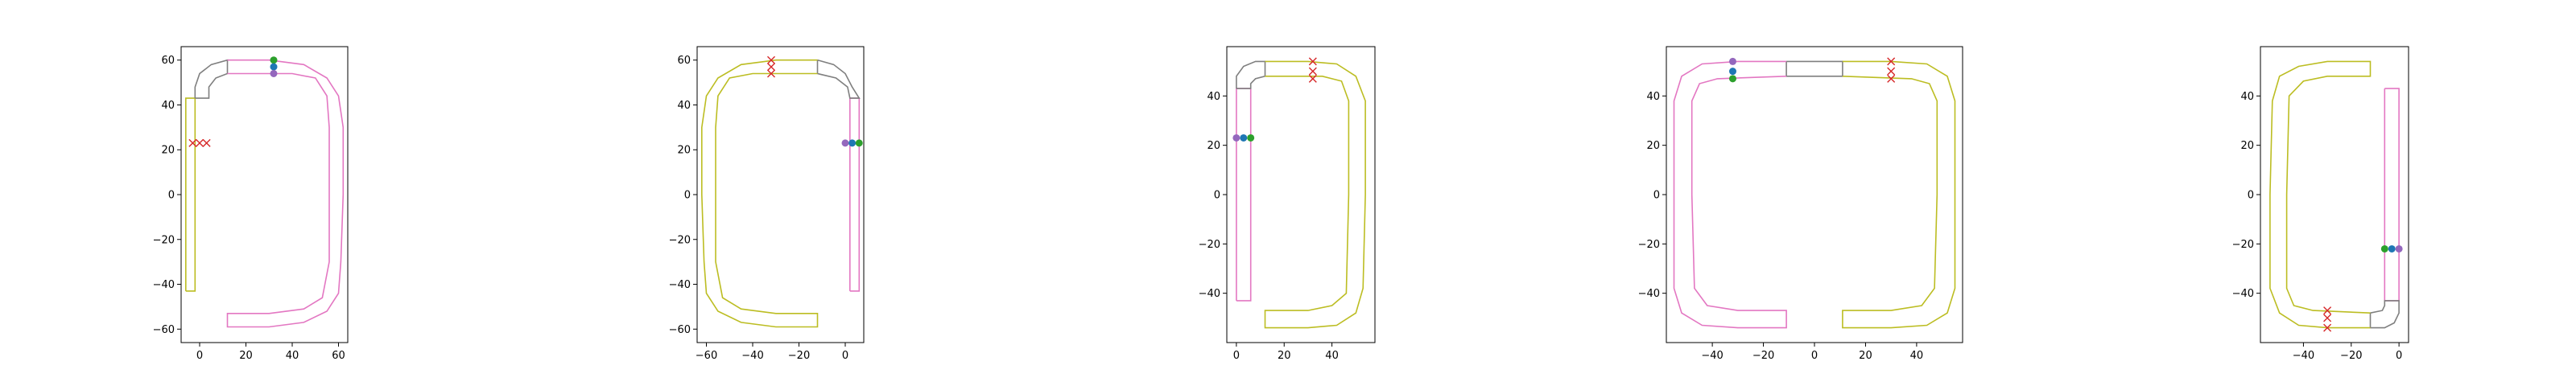  I want to click on subplot-5: −40 −20 0 −40 −20 0 20 40, so click(2320, 204).